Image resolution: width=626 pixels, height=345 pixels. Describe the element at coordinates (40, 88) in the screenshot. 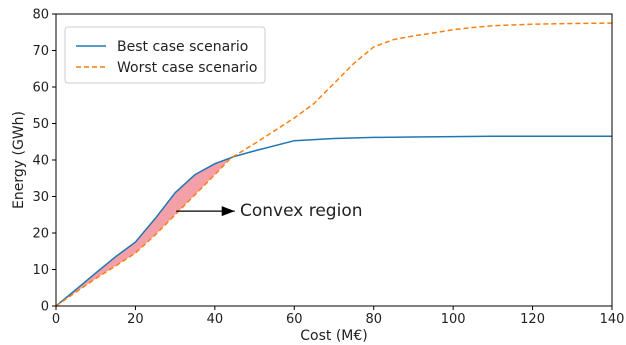

I see `y-tick-label: 60` at that location.